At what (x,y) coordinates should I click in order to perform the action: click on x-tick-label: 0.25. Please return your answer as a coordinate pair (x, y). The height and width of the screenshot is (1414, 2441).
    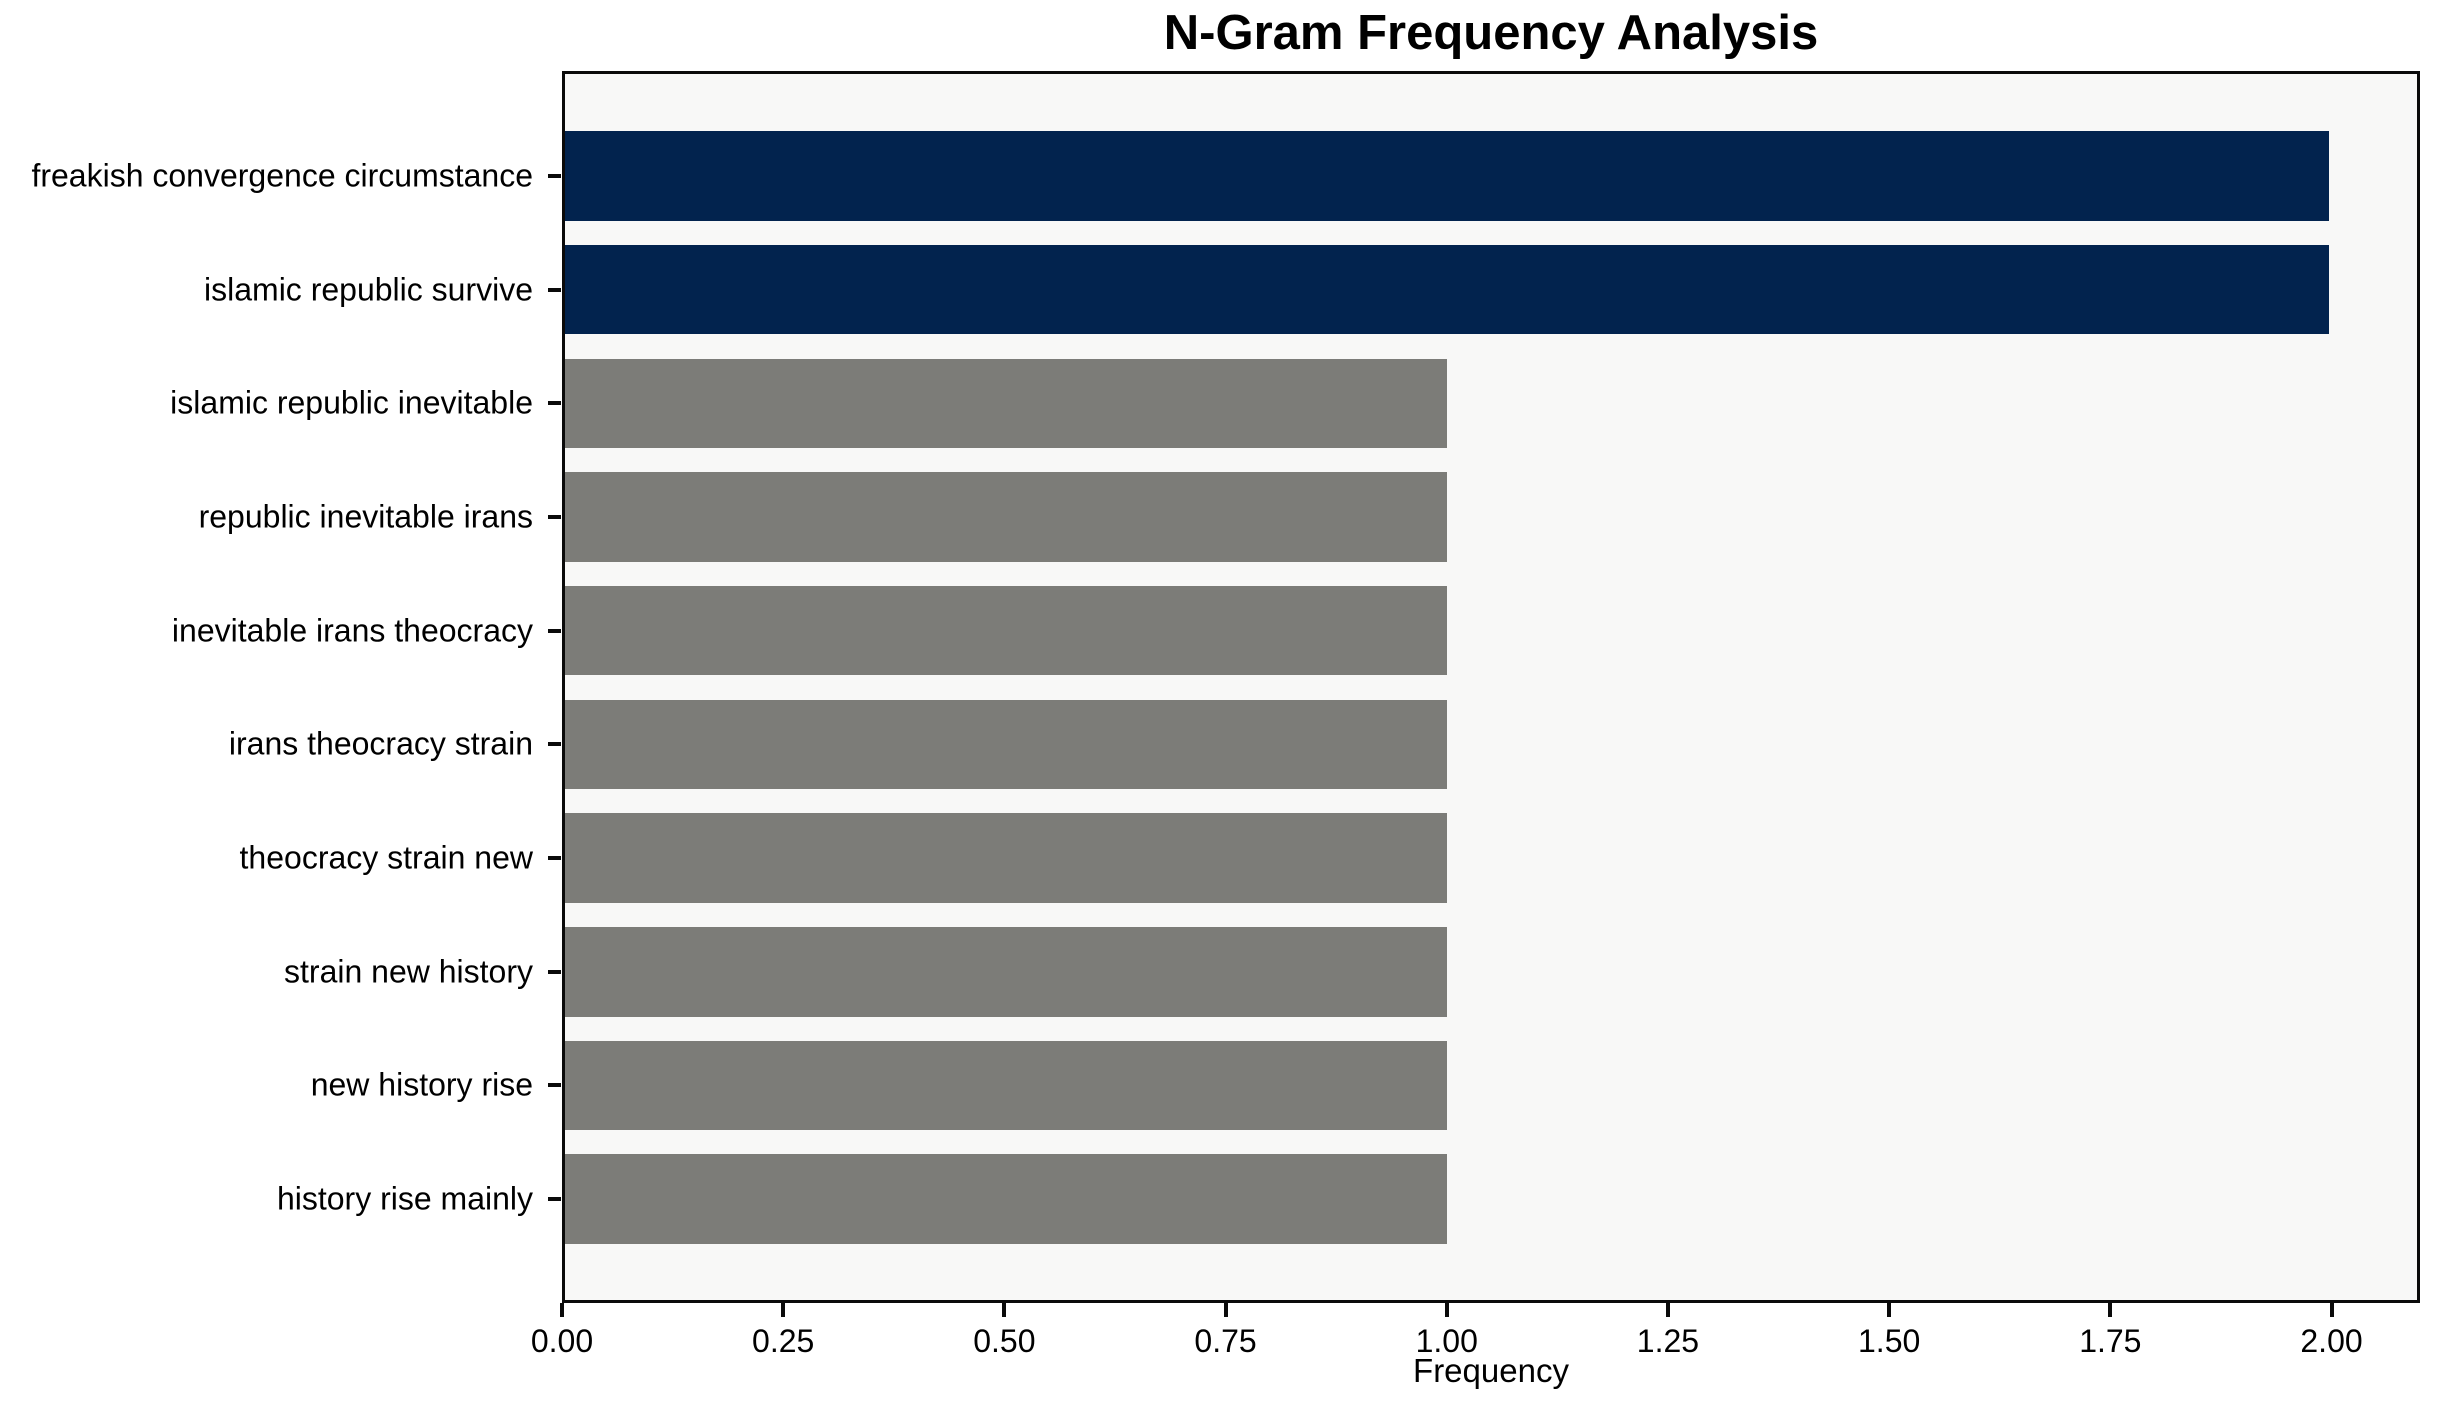
    Looking at the image, I should click on (783, 1341).